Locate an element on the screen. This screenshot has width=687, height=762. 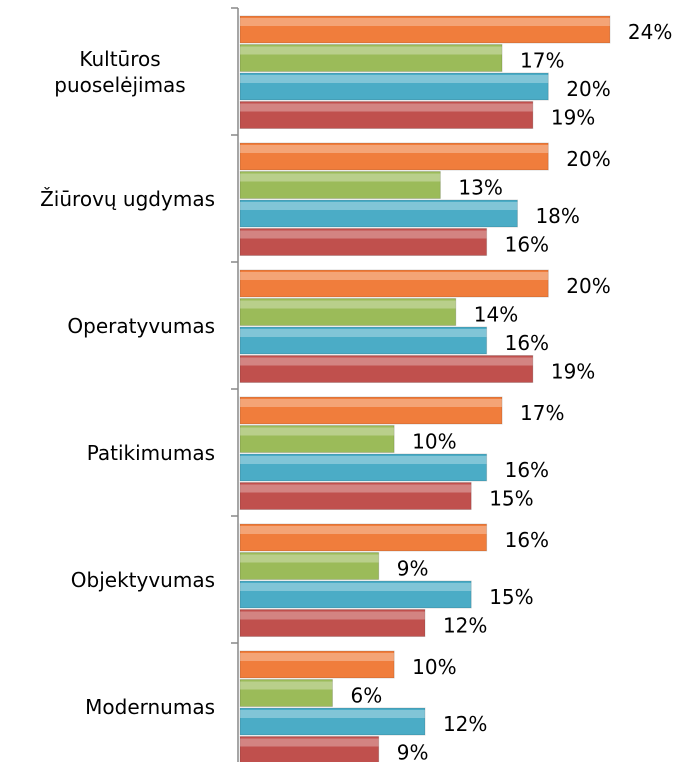
value-label: 18% is located at coordinates (557, 216).